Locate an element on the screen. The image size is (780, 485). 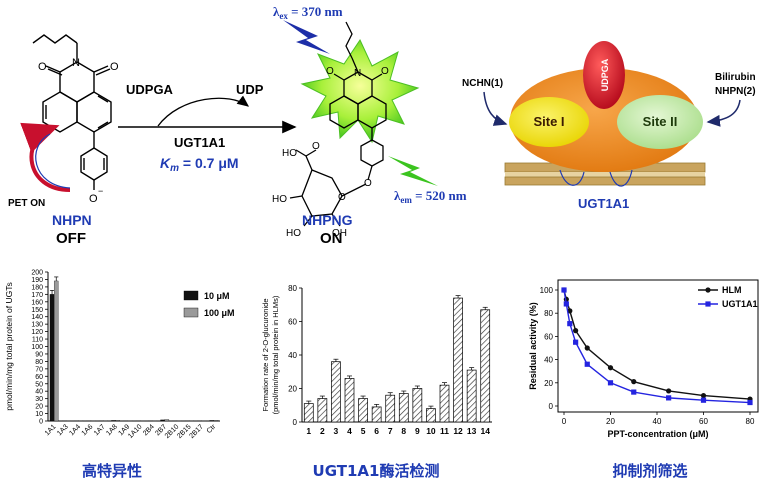
x-tick-label: 20 is located at coordinates (610, 421).